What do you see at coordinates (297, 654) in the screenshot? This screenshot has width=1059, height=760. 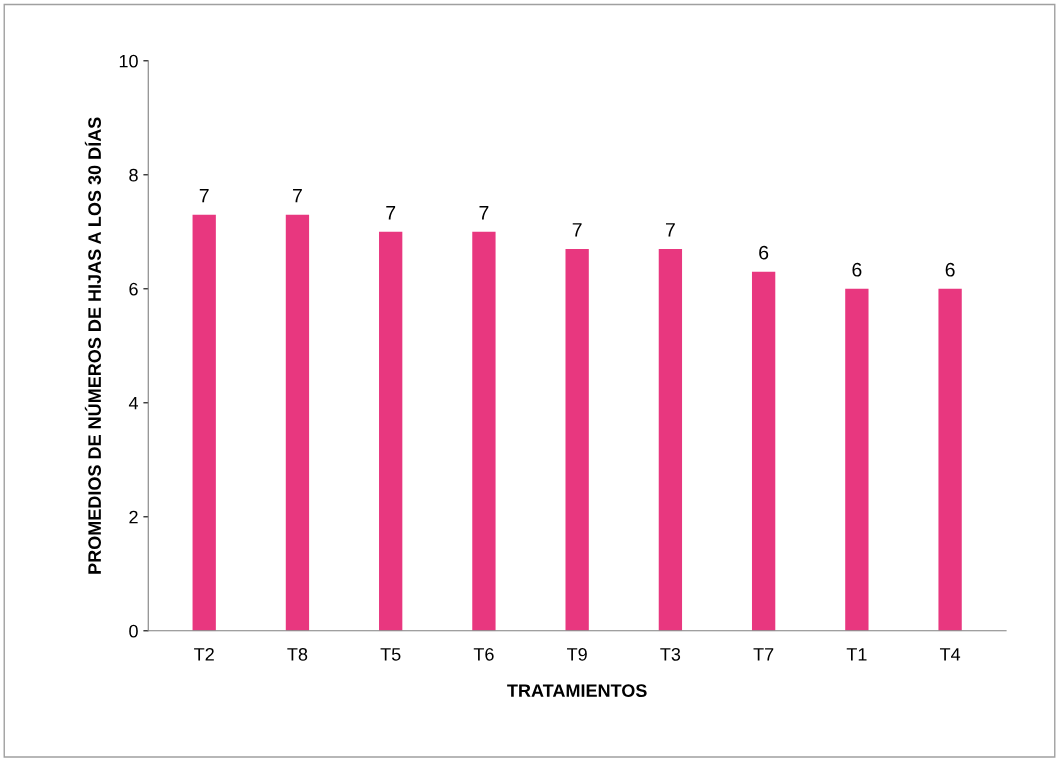 I see `x-tick-label: T8` at bounding box center [297, 654].